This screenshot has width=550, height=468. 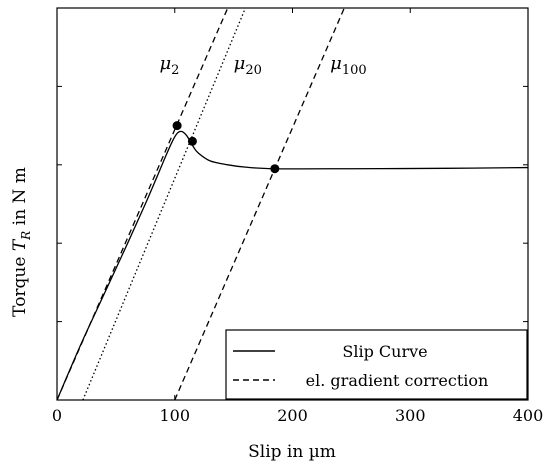 What do you see at coordinates (292, 415) in the screenshot?
I see `x-tick-label-200: 200` at bounding box center [292, 415].